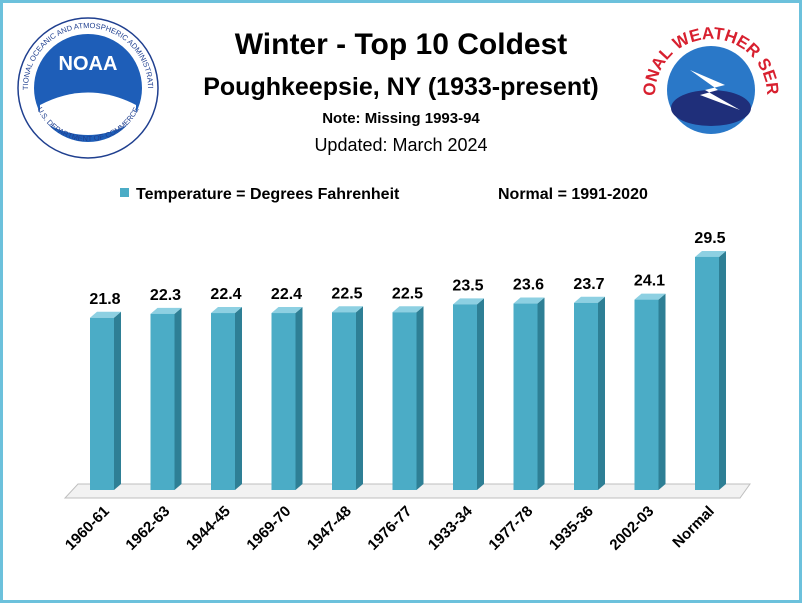 The width and height of the screenshot is (802, 608). What do you see at coordinates (268, 194) in the screenshot?
I see `legend-label: Temperature = Degrees Fahrenheit` at bounding box center [268, 194].